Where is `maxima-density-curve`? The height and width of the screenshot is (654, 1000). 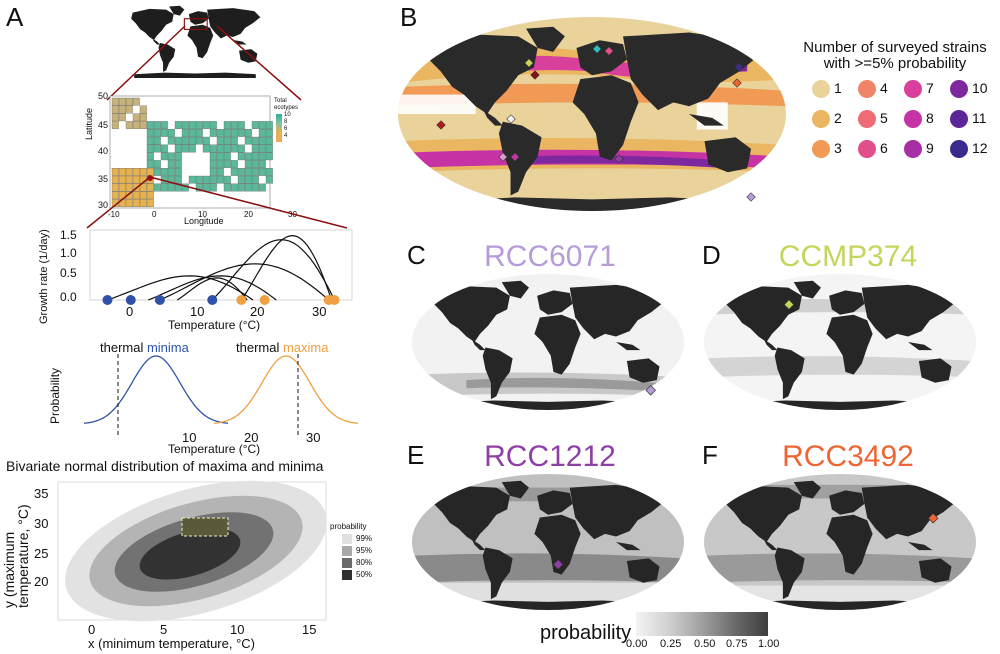 maxima-density-curve is located at coordinates (285, 389).